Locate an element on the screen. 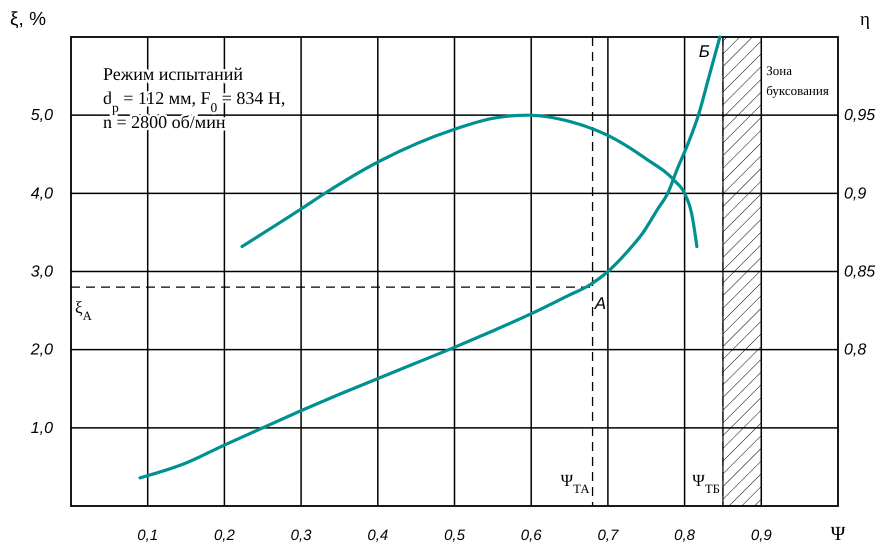  x-axis-title: Ψ is located at coordinates (838, 534).